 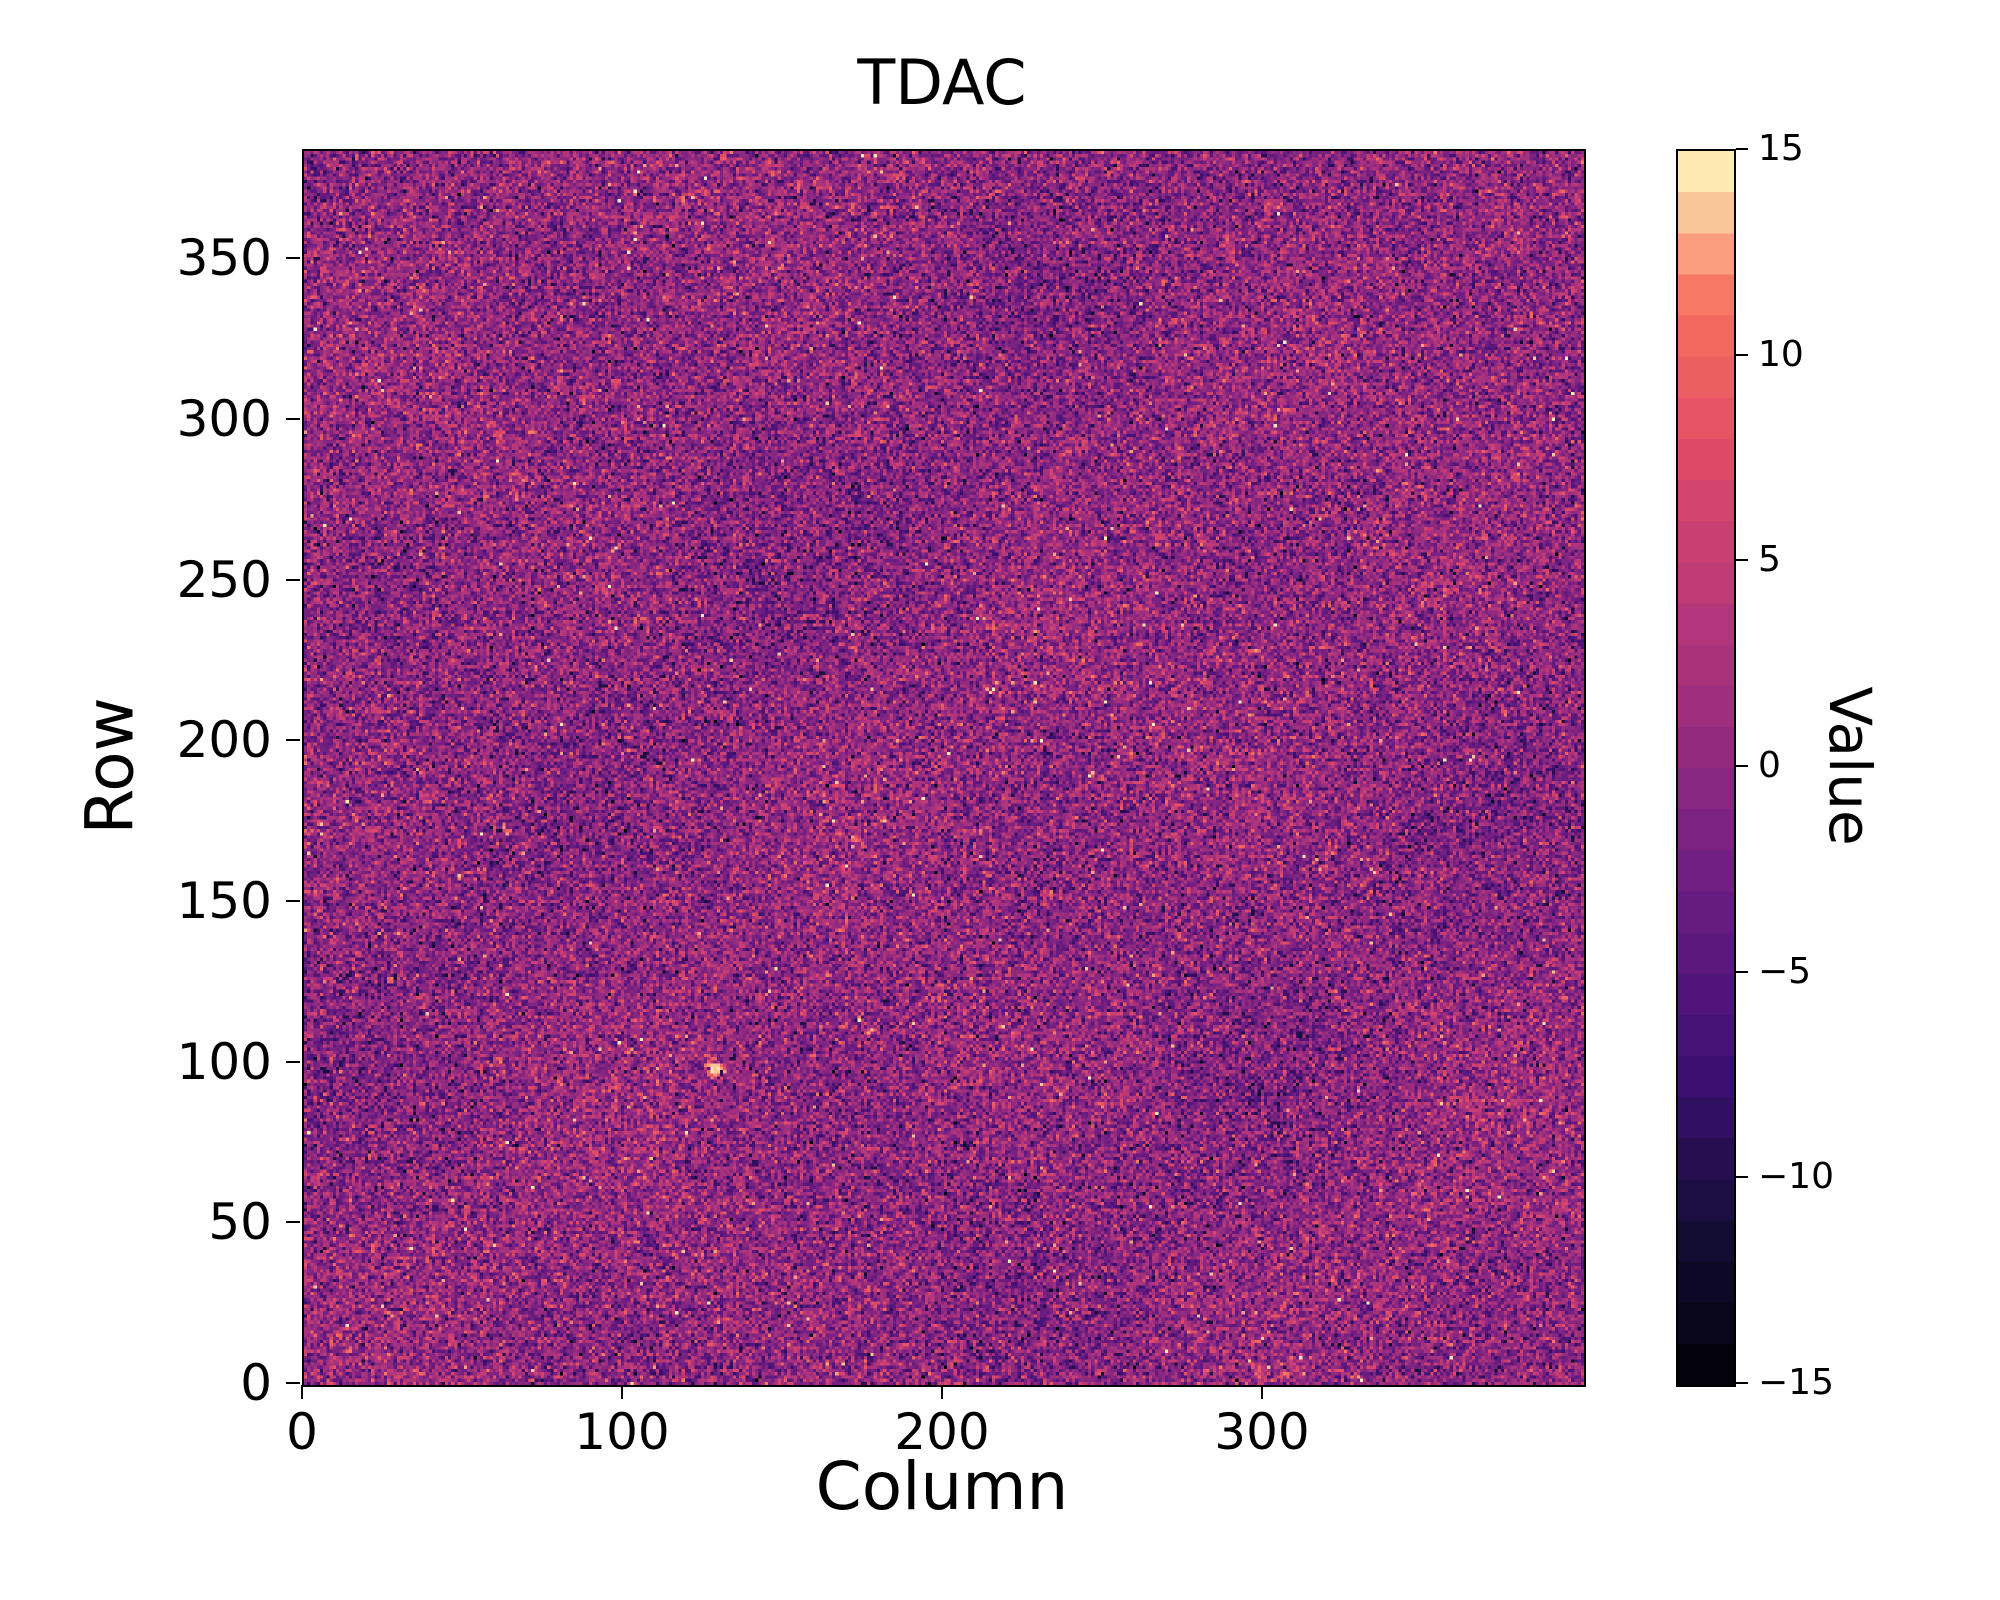 What do you see at coordinates (942, 82) in the screenshot?
I see `chart-title: TDAC` at bounding box center [942, 82].